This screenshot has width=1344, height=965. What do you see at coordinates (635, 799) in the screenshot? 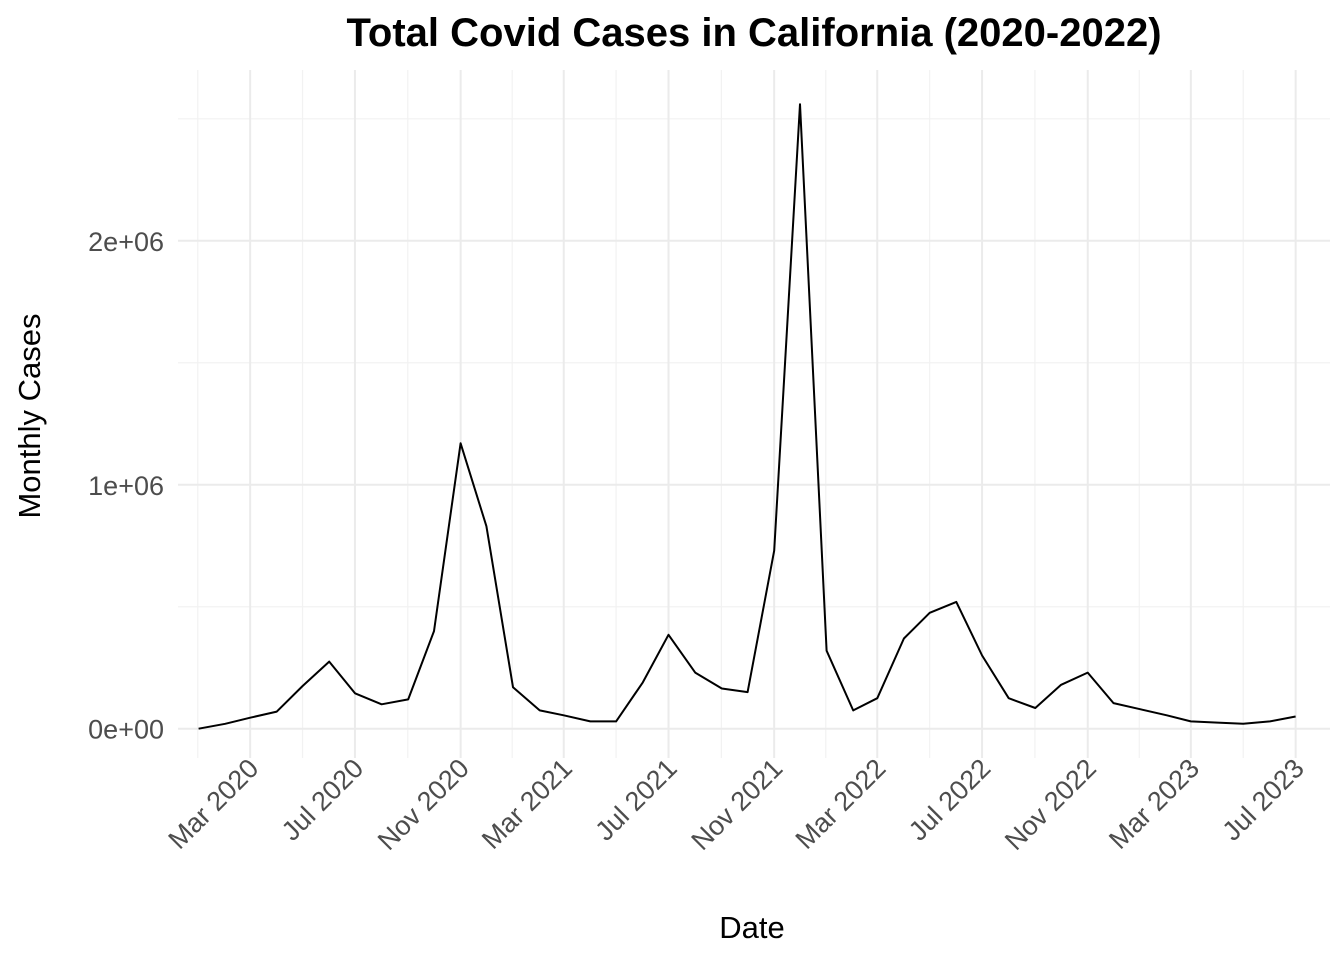
I see `x-tick-label: Jul 2021` at bounding box center [635, 799].